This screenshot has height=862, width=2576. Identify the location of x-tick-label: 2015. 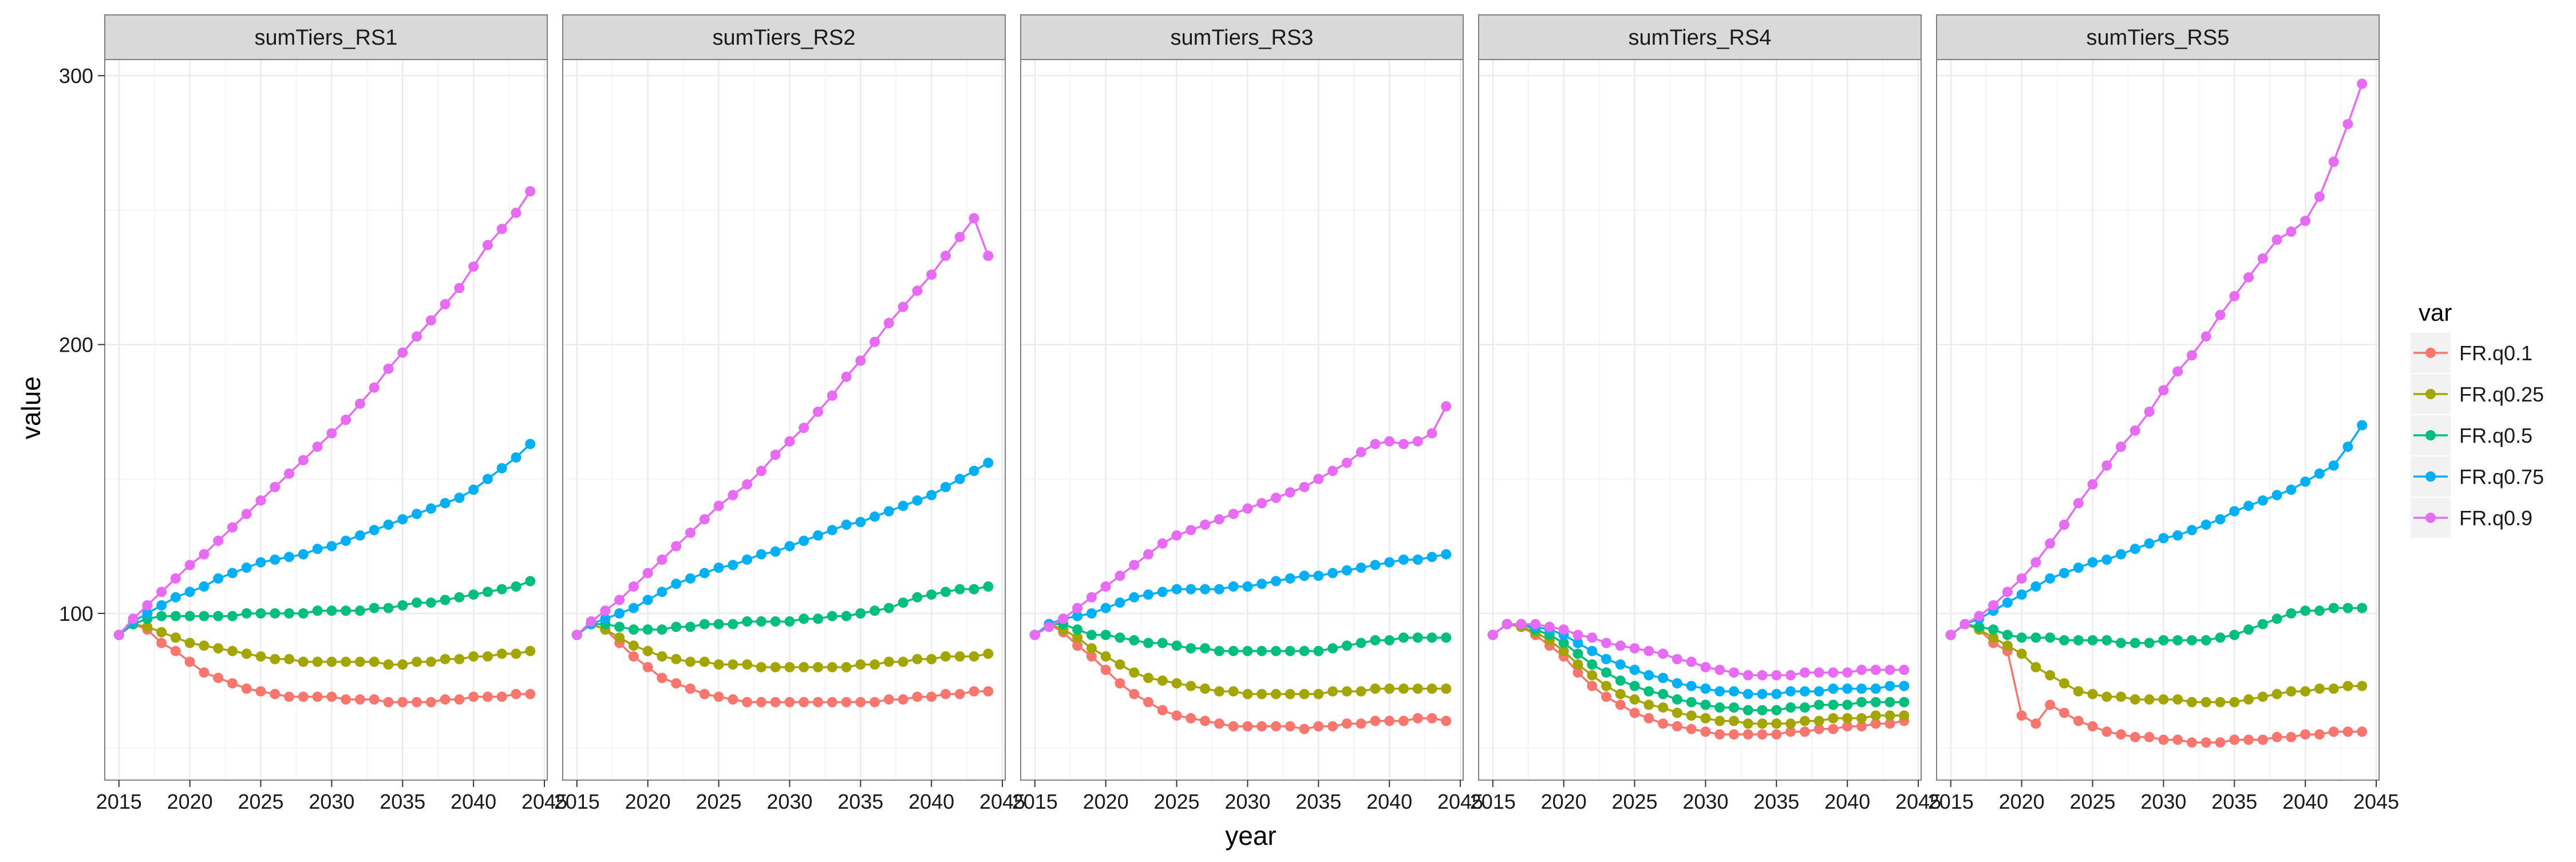
(577, 801).